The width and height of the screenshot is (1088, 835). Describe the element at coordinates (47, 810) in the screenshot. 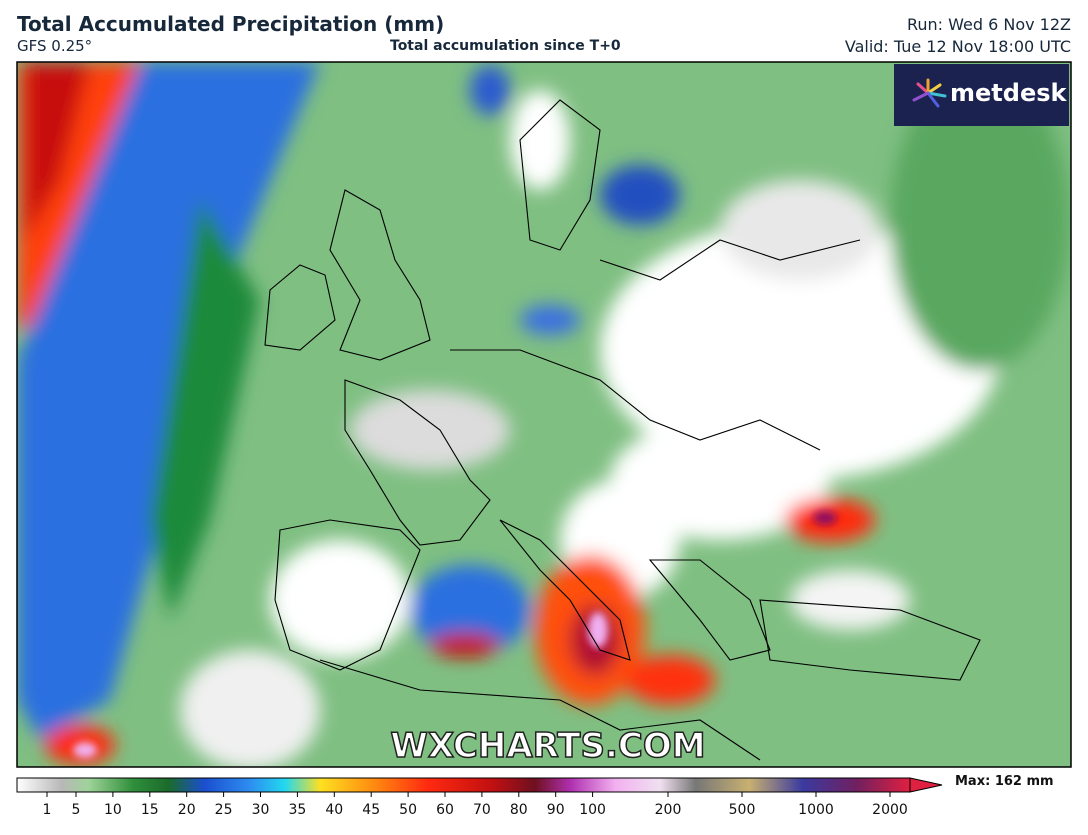

I see `scale-tick-label: 1` at that location.